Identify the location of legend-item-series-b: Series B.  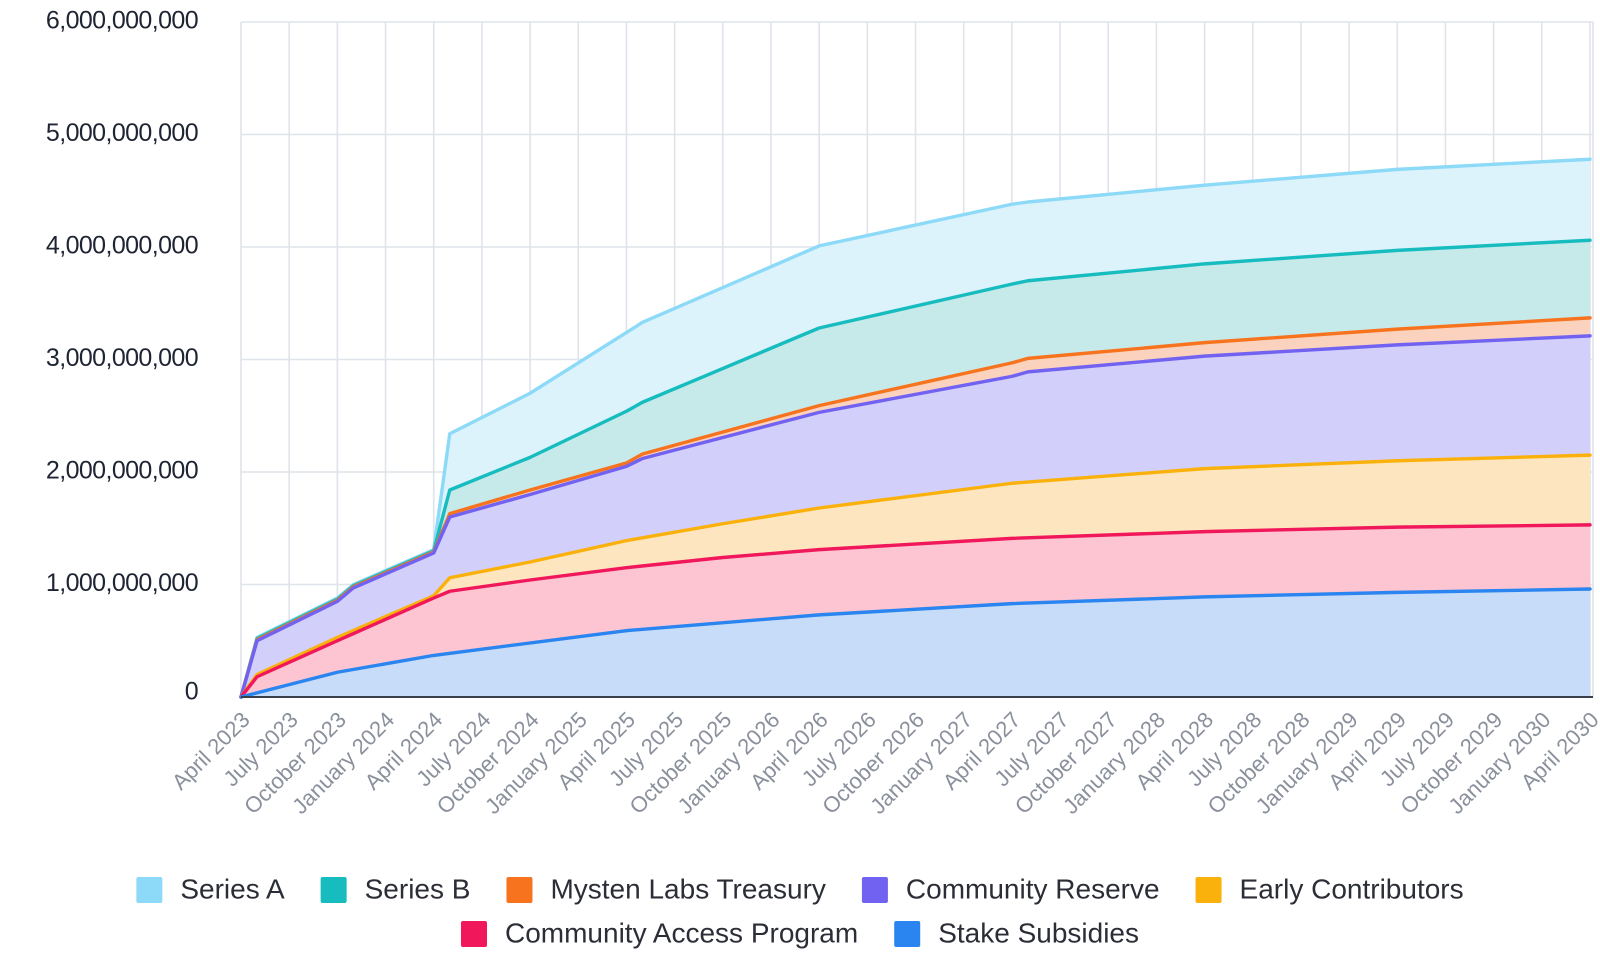
(395, 888).